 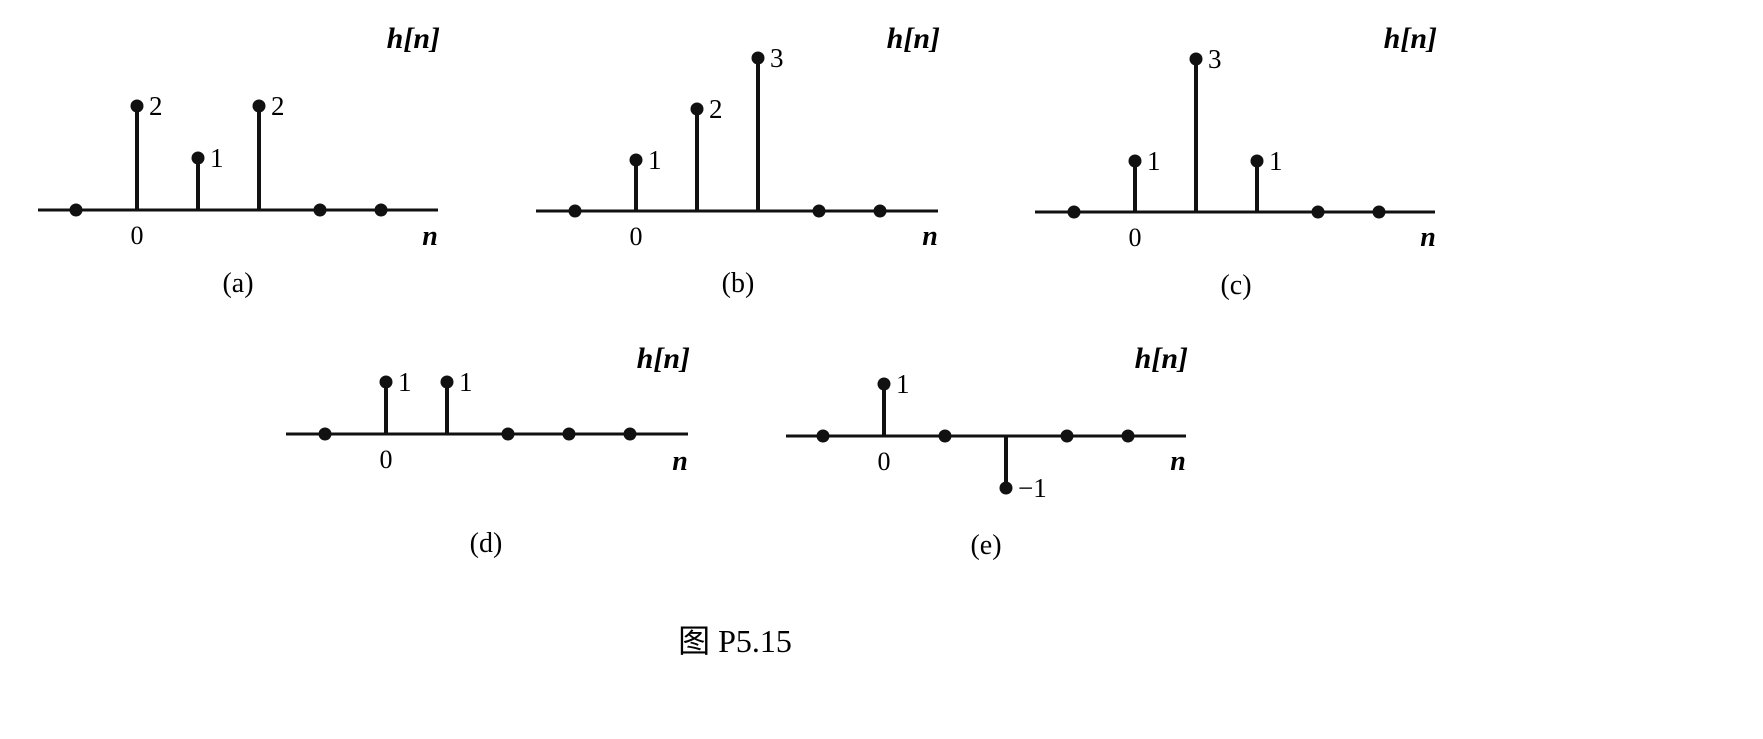 What do you see at coordinates (738, 283) in the screenshot?
I see `panel-label: (b)` at bounding box center [738, 283].